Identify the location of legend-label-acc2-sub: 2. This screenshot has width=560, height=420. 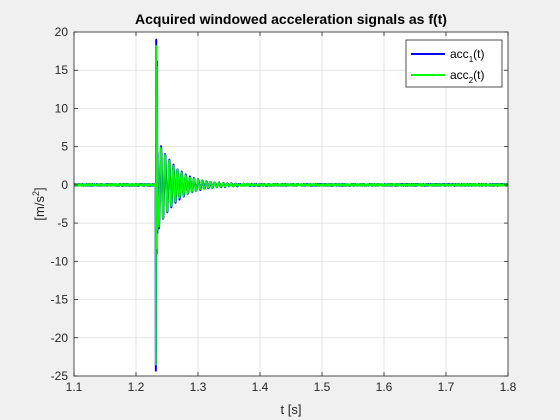
(471, 80).